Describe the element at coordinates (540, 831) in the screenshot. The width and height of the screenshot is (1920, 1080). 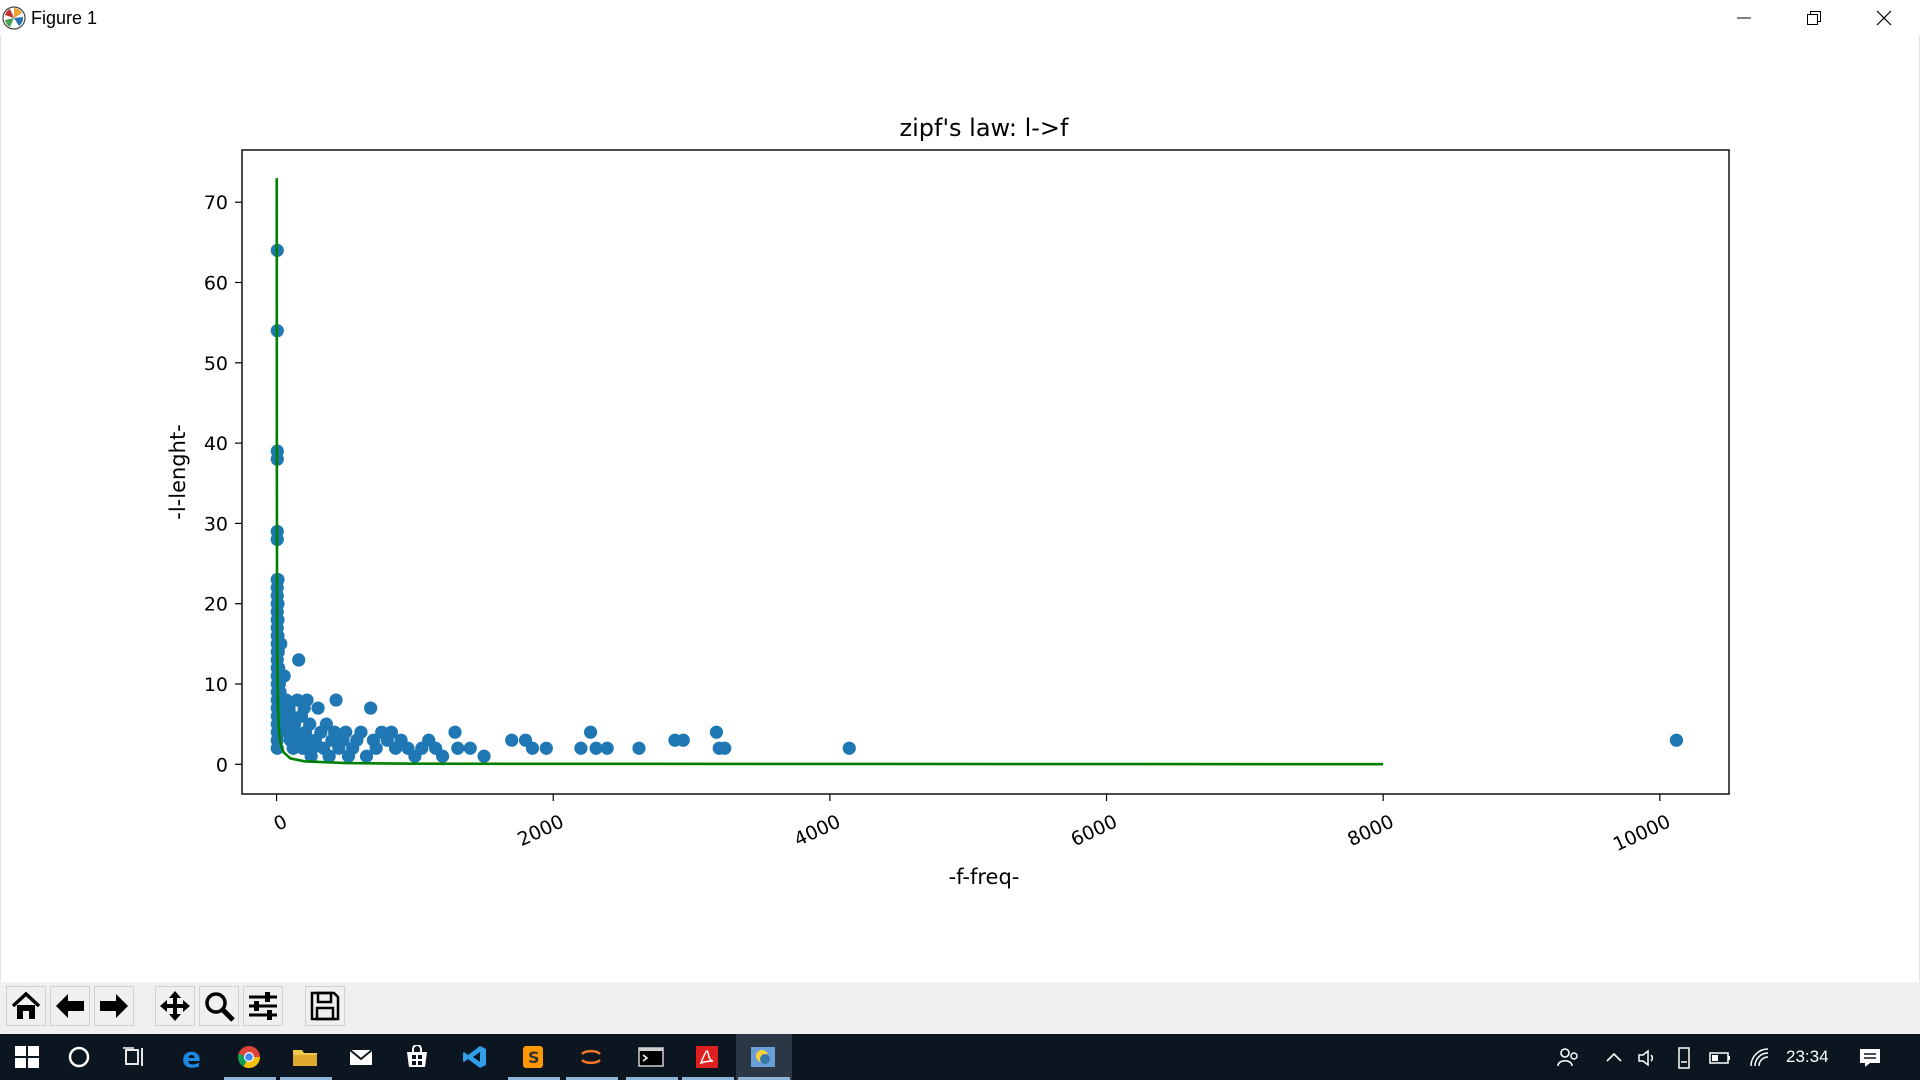
I see `x-tick-label: 2000` at that location.